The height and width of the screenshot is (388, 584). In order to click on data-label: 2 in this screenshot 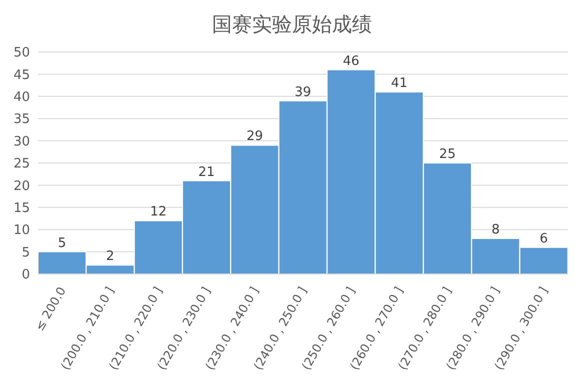, I will do `click(110, 256)`.